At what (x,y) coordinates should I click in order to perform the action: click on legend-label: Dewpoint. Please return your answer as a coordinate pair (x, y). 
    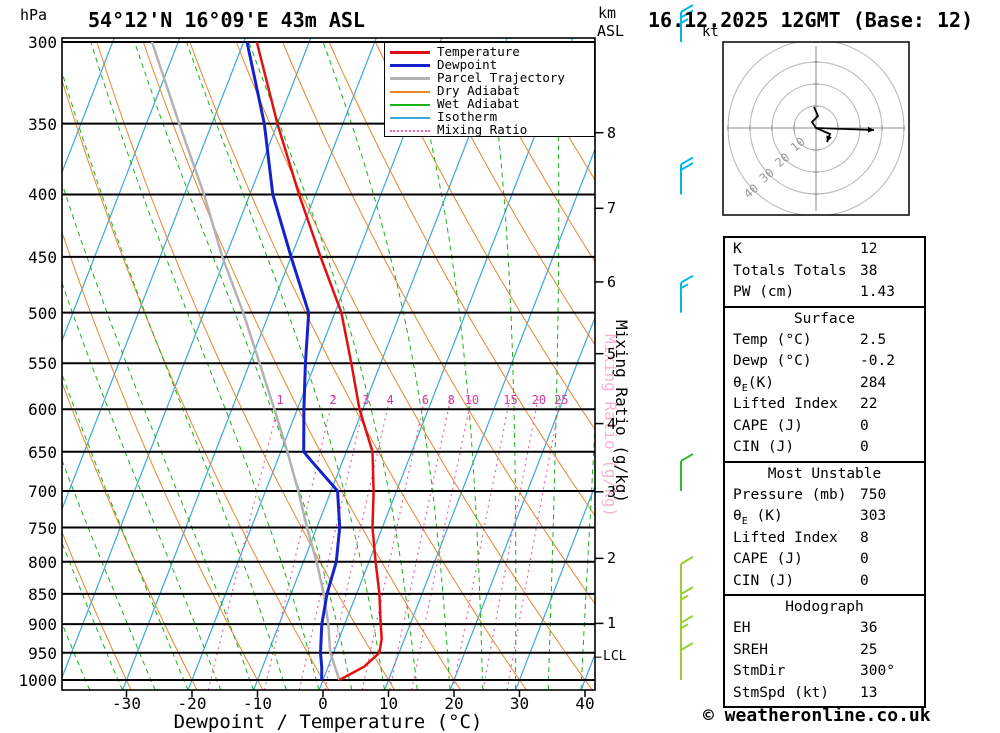
    Looking at the image, I should click on (467, 65).